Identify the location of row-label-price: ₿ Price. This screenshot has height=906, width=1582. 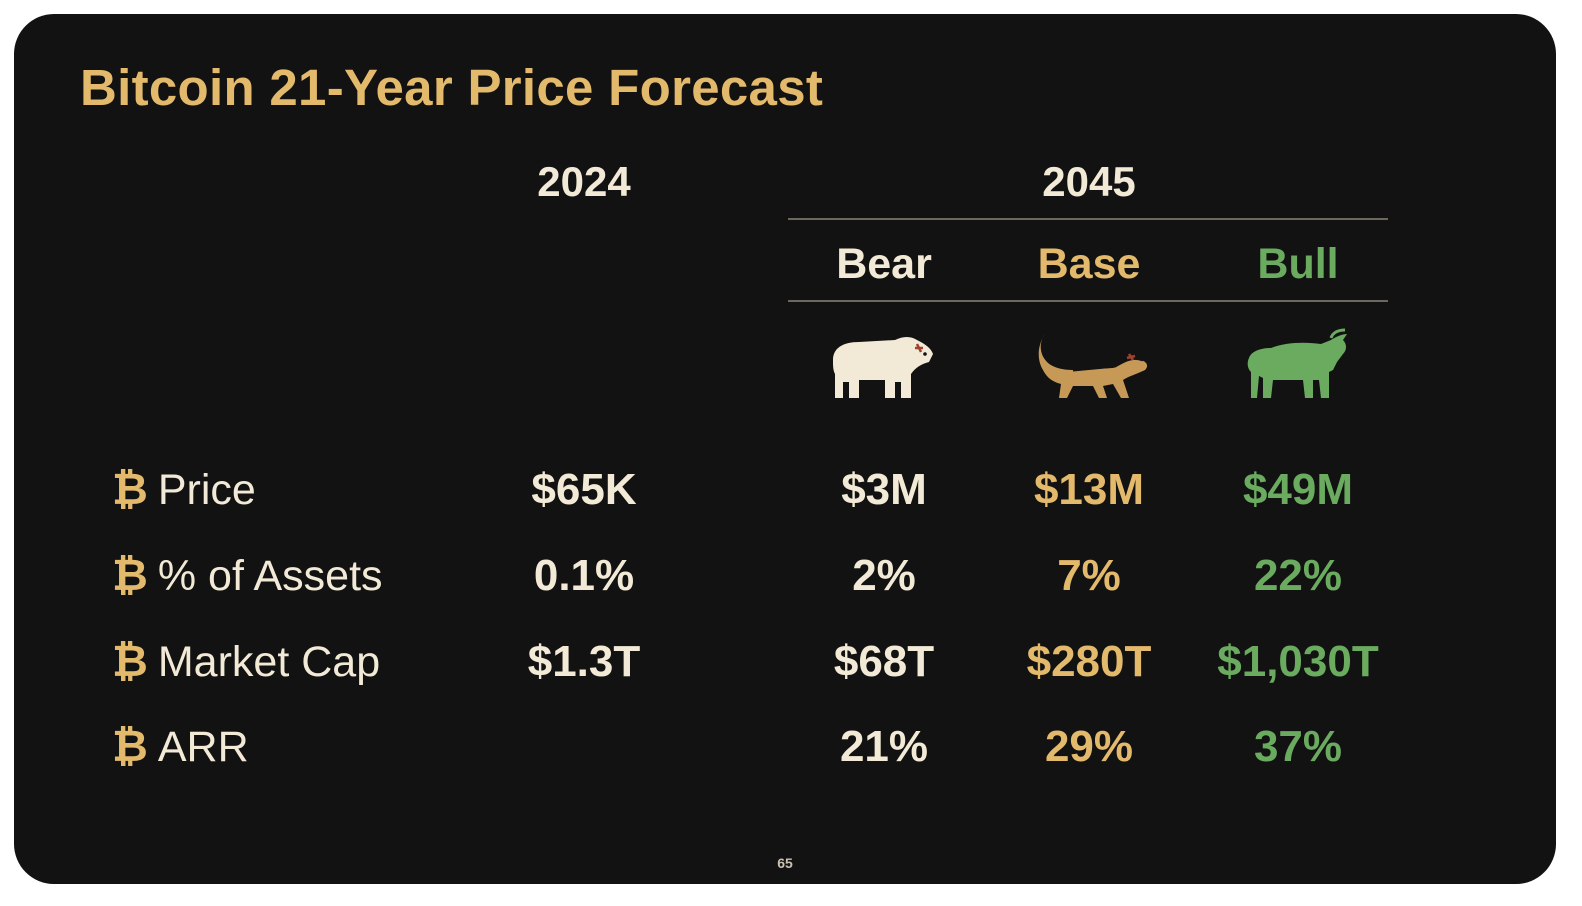
(184, 490).